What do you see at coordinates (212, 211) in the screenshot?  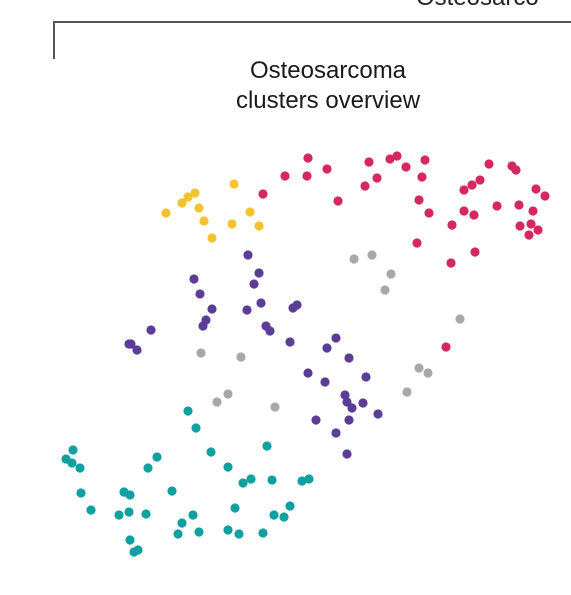 I see `cluster-yellow` at bounding box center [212, 211].